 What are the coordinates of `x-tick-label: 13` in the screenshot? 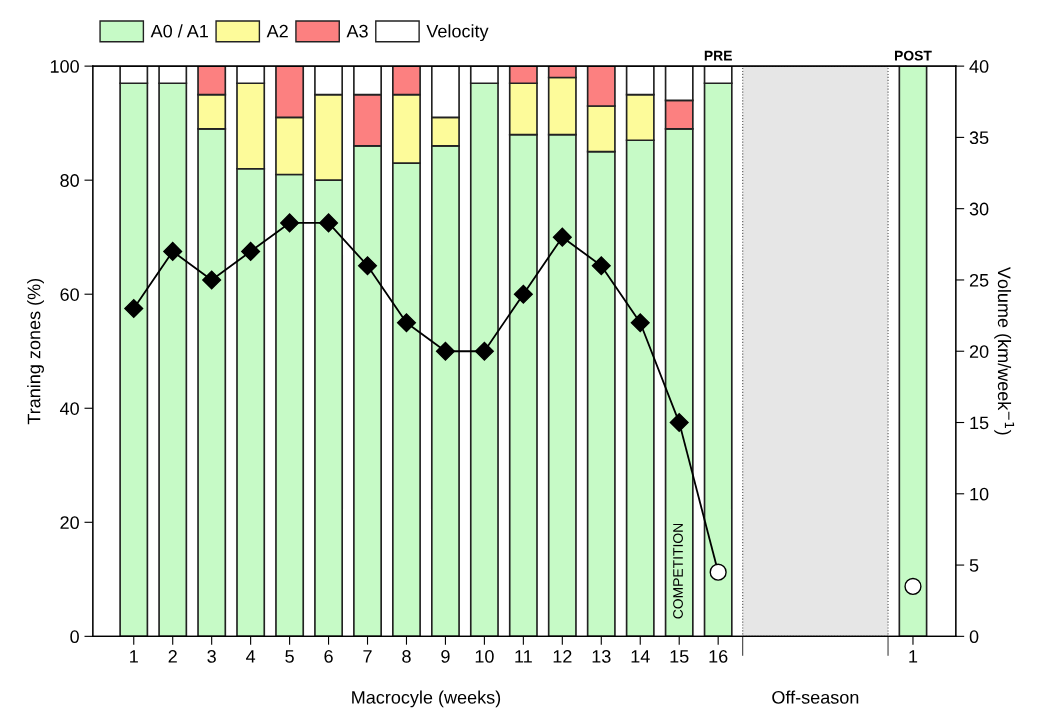 It's located at (601, 656).